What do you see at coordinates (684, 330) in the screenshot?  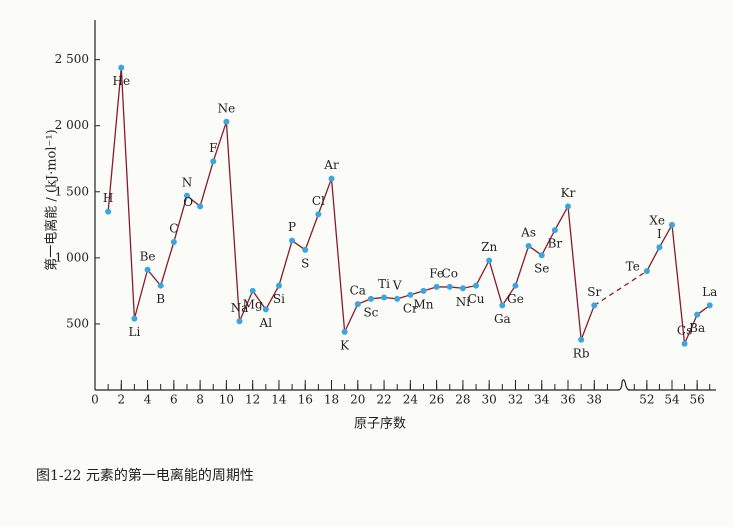 I see `point-label: Cs` at bounding box center [684, 330].